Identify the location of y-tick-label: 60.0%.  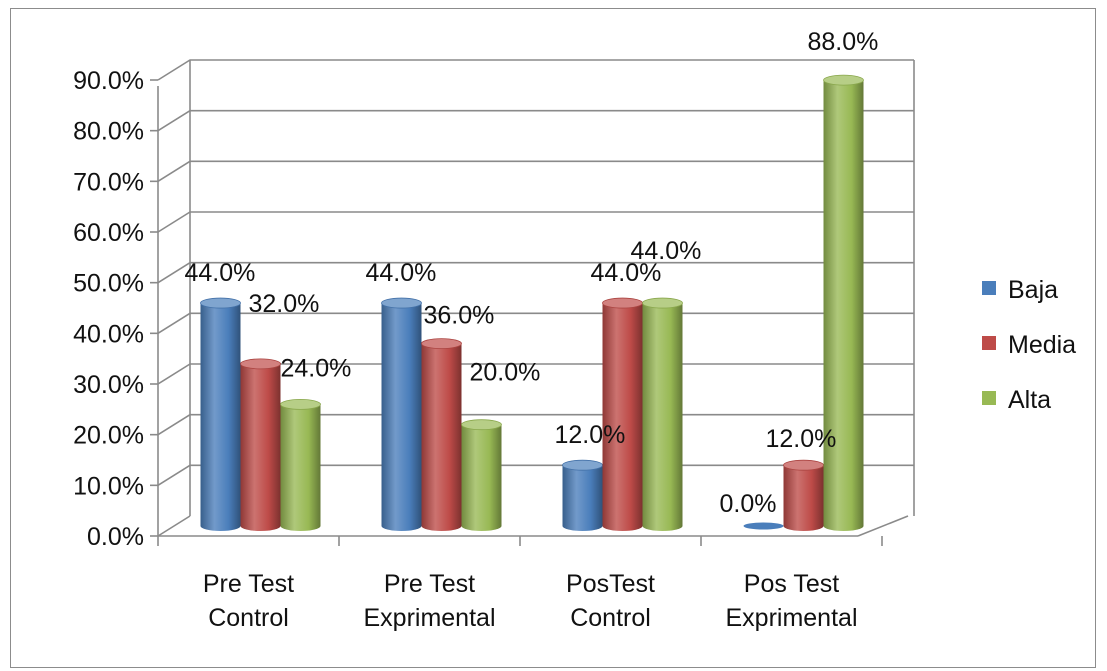
(108, 233).